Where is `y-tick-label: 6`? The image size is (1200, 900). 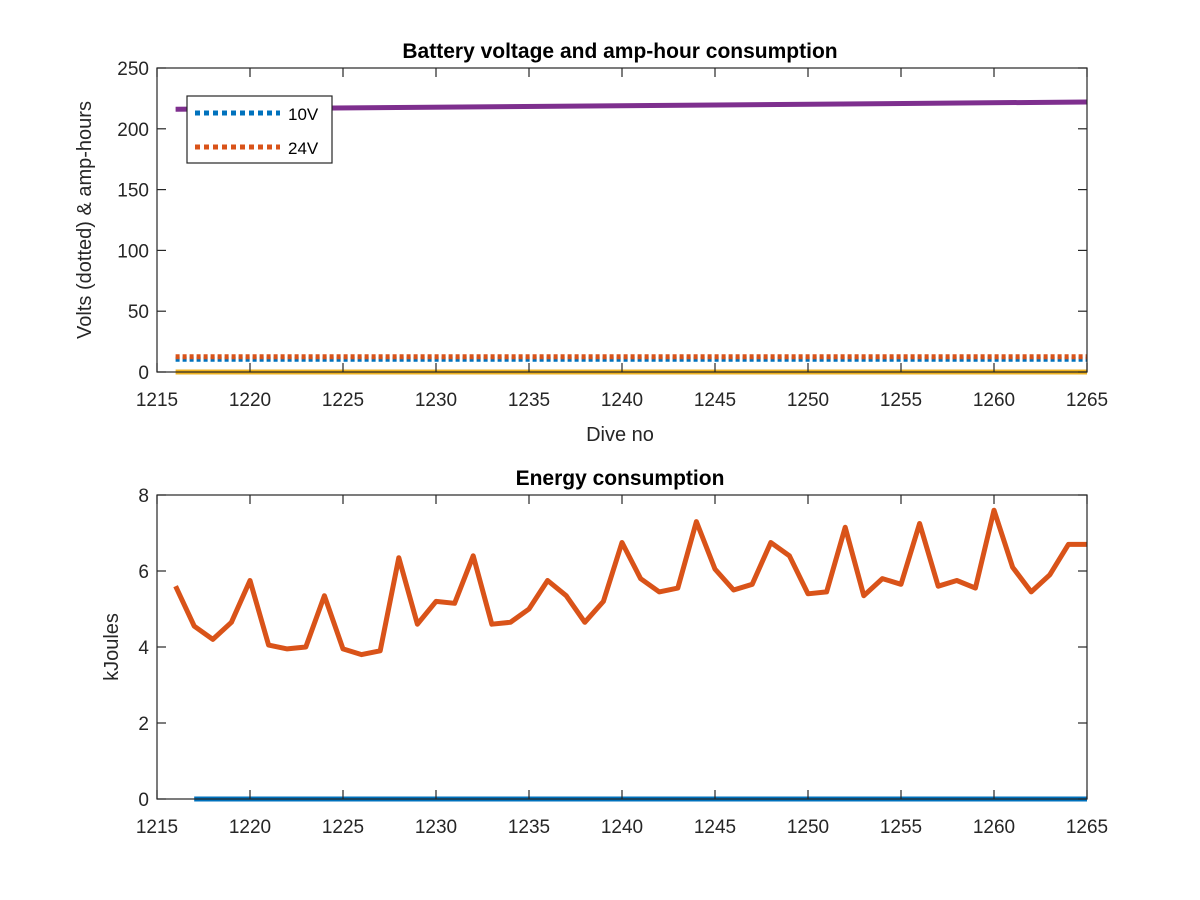
y-tick-label: 6 is located at coordinates (143, 572).